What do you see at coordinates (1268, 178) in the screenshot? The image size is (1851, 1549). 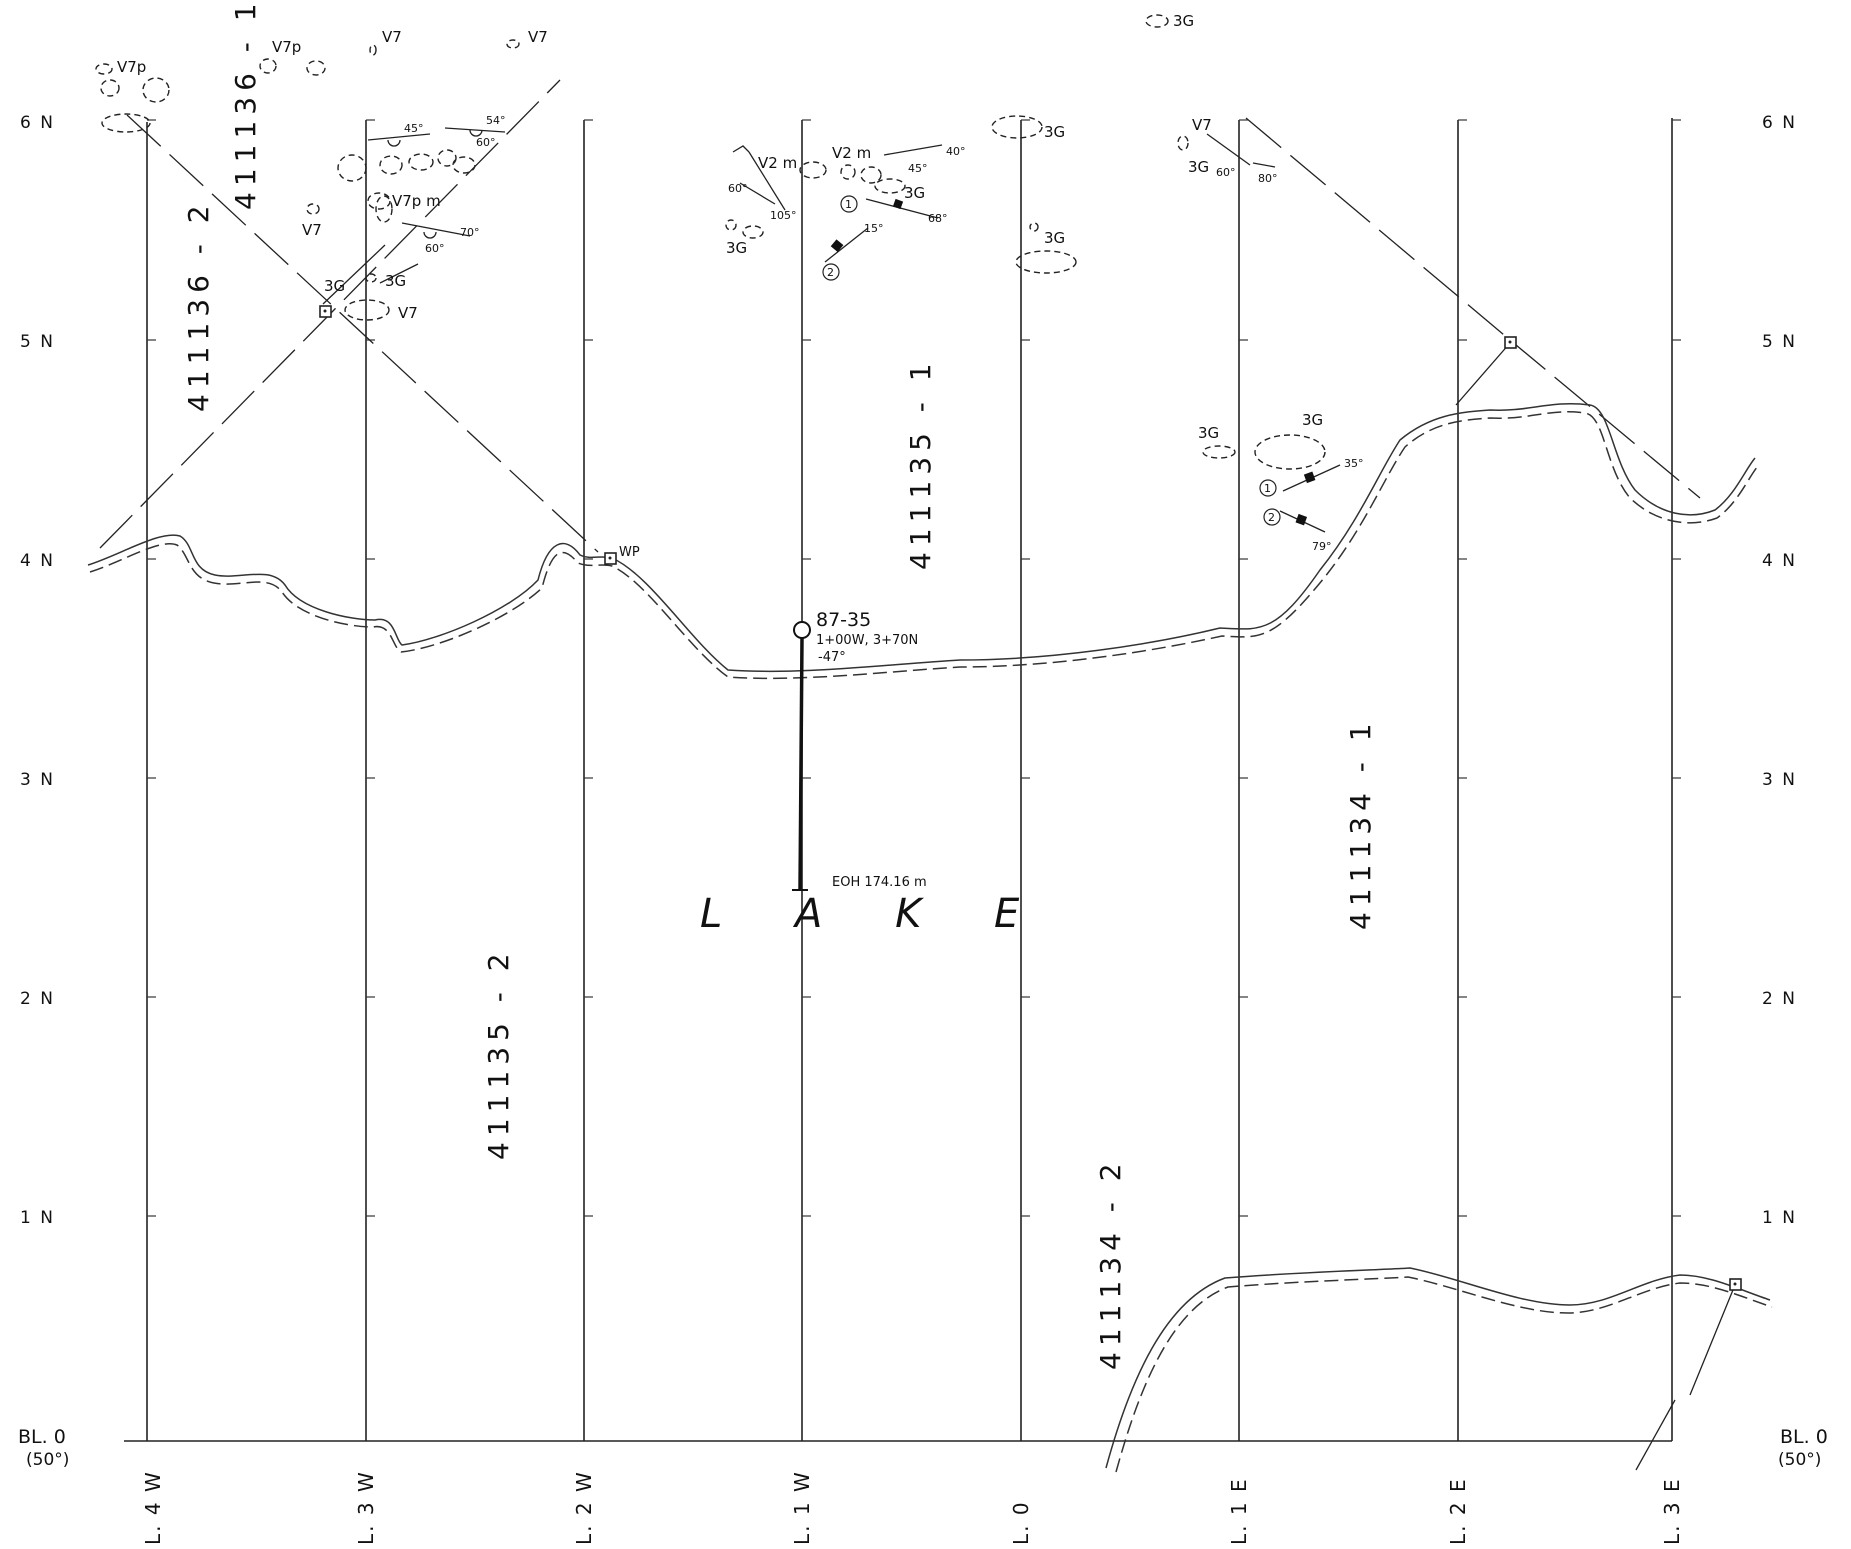 I see `dip-angle: 80°` at bounding box center [1268, 178].